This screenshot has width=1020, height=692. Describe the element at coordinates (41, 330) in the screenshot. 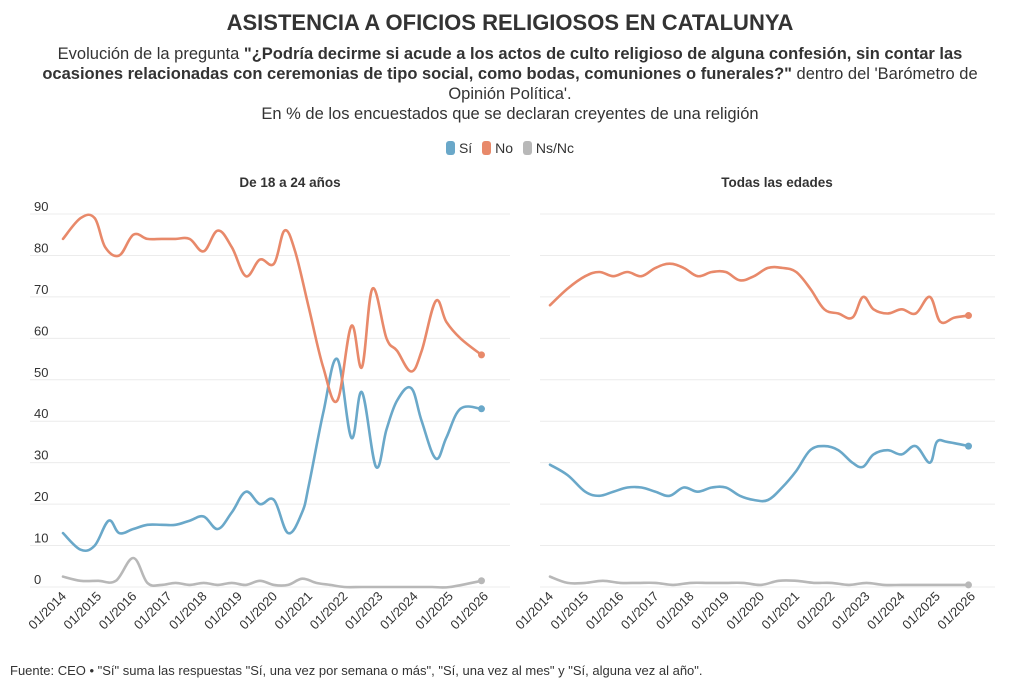

I see `y-tick-label: 60` at that location.